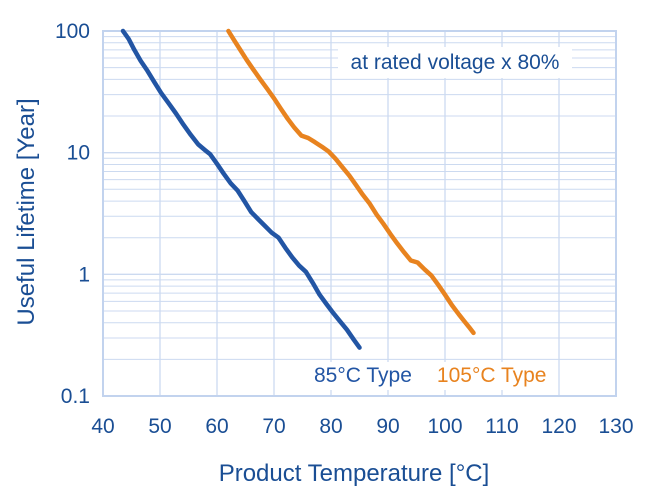 Image resolution: width=646 pixels, height=502 pixels. I want to click on x-tick-label: 70, so click(273, 426).